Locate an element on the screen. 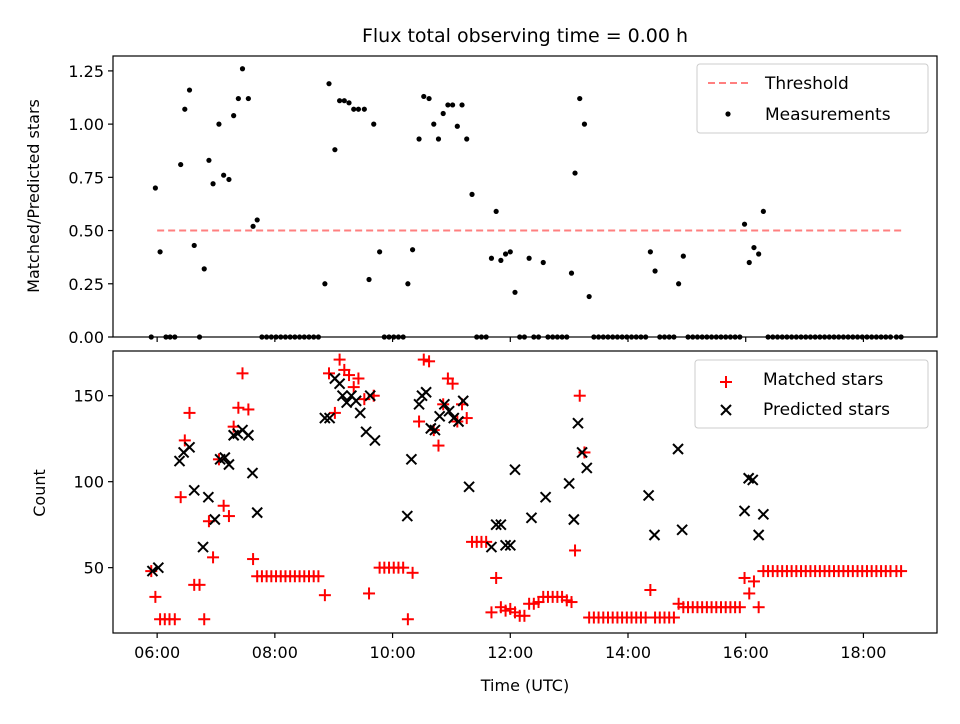  x-tick-label: 08:00 is located at coordinates (275, 652).